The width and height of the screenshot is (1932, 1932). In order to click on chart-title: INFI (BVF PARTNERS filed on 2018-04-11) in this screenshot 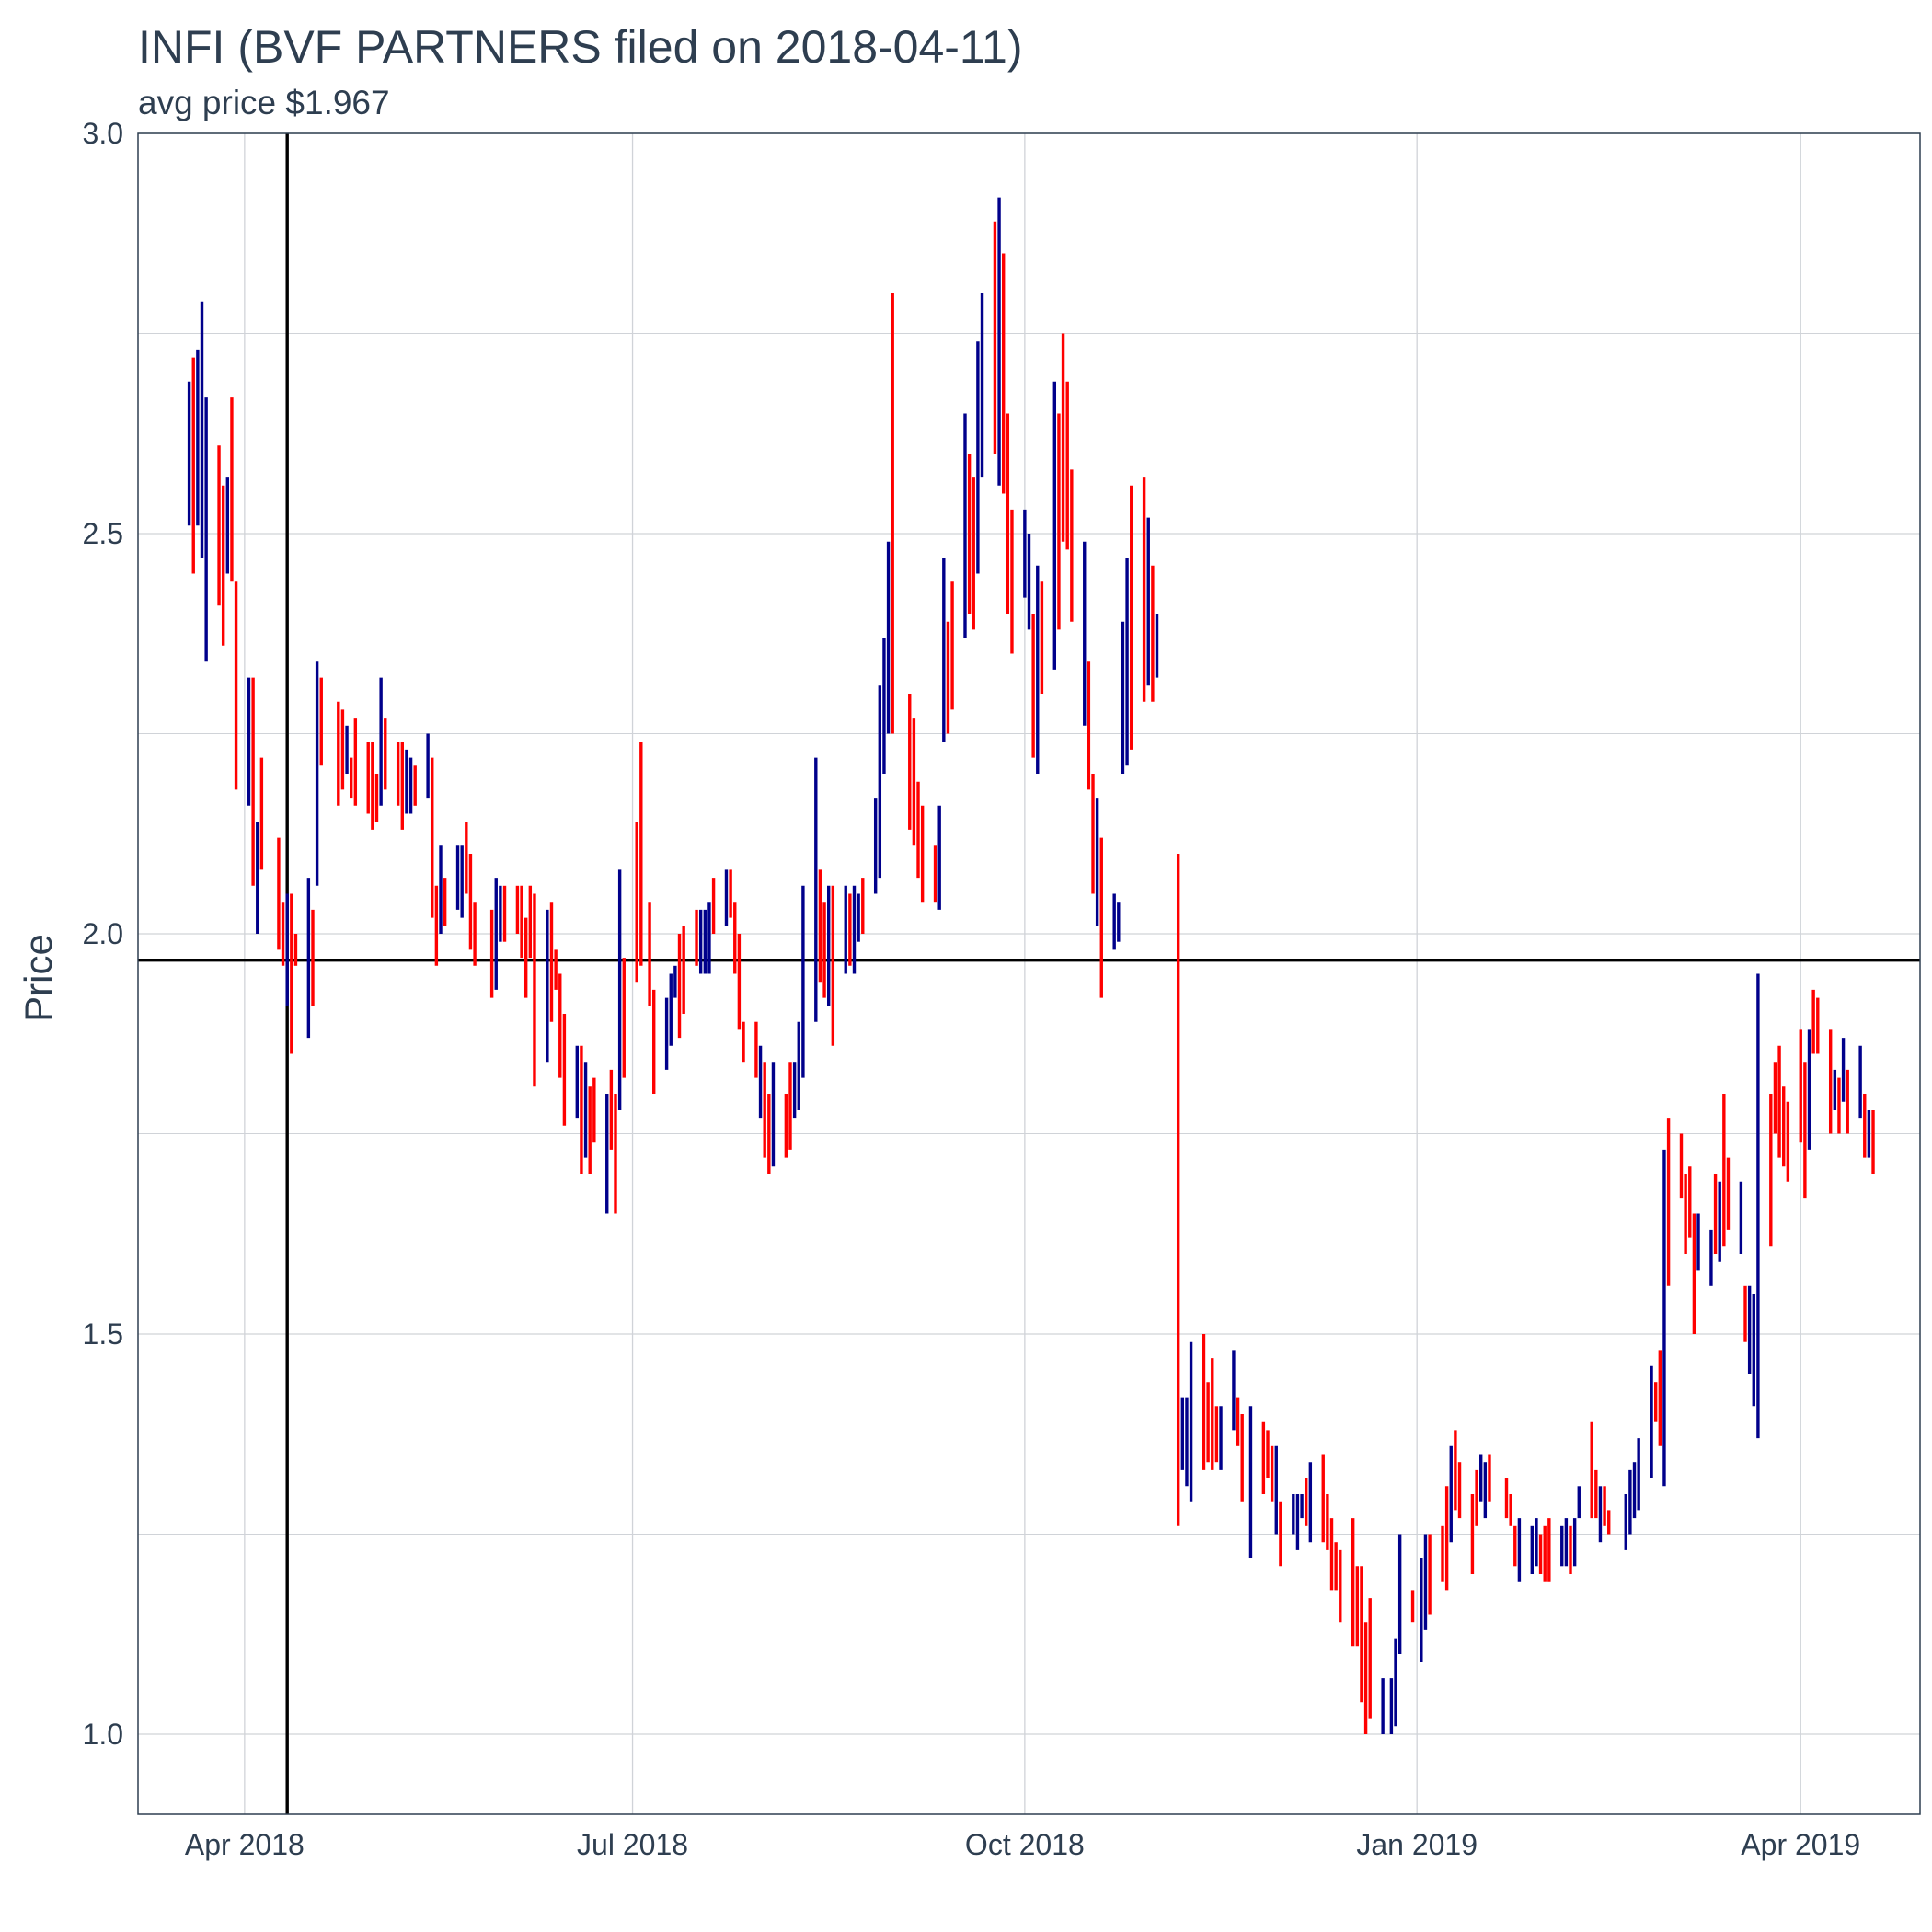, I will do `click(580, 47)`.